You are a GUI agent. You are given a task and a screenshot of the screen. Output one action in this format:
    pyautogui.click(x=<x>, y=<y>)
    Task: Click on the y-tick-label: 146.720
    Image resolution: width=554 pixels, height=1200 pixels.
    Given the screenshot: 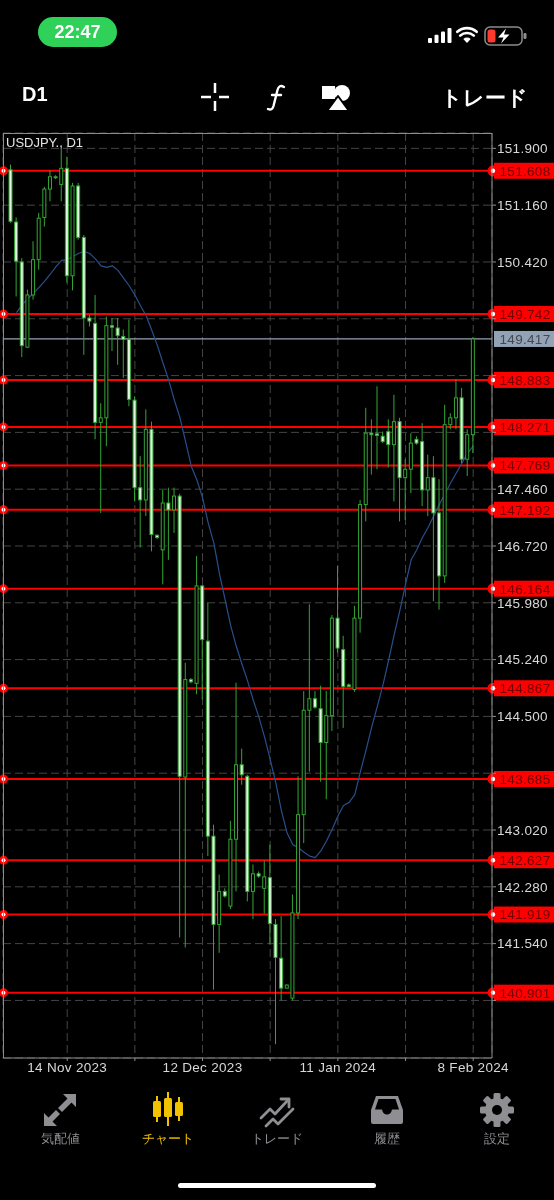 What is the action you would take?
    pyautogui.click(x=522, y=546)
    